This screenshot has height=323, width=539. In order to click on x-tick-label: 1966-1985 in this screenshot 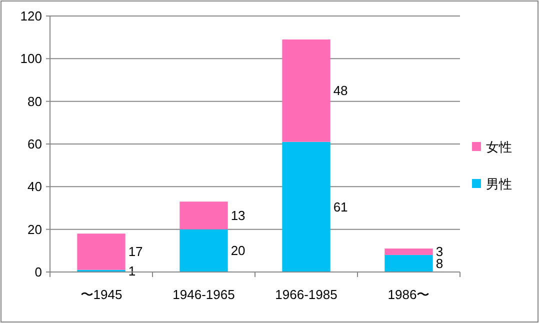, I will do `click(306, 294)`.